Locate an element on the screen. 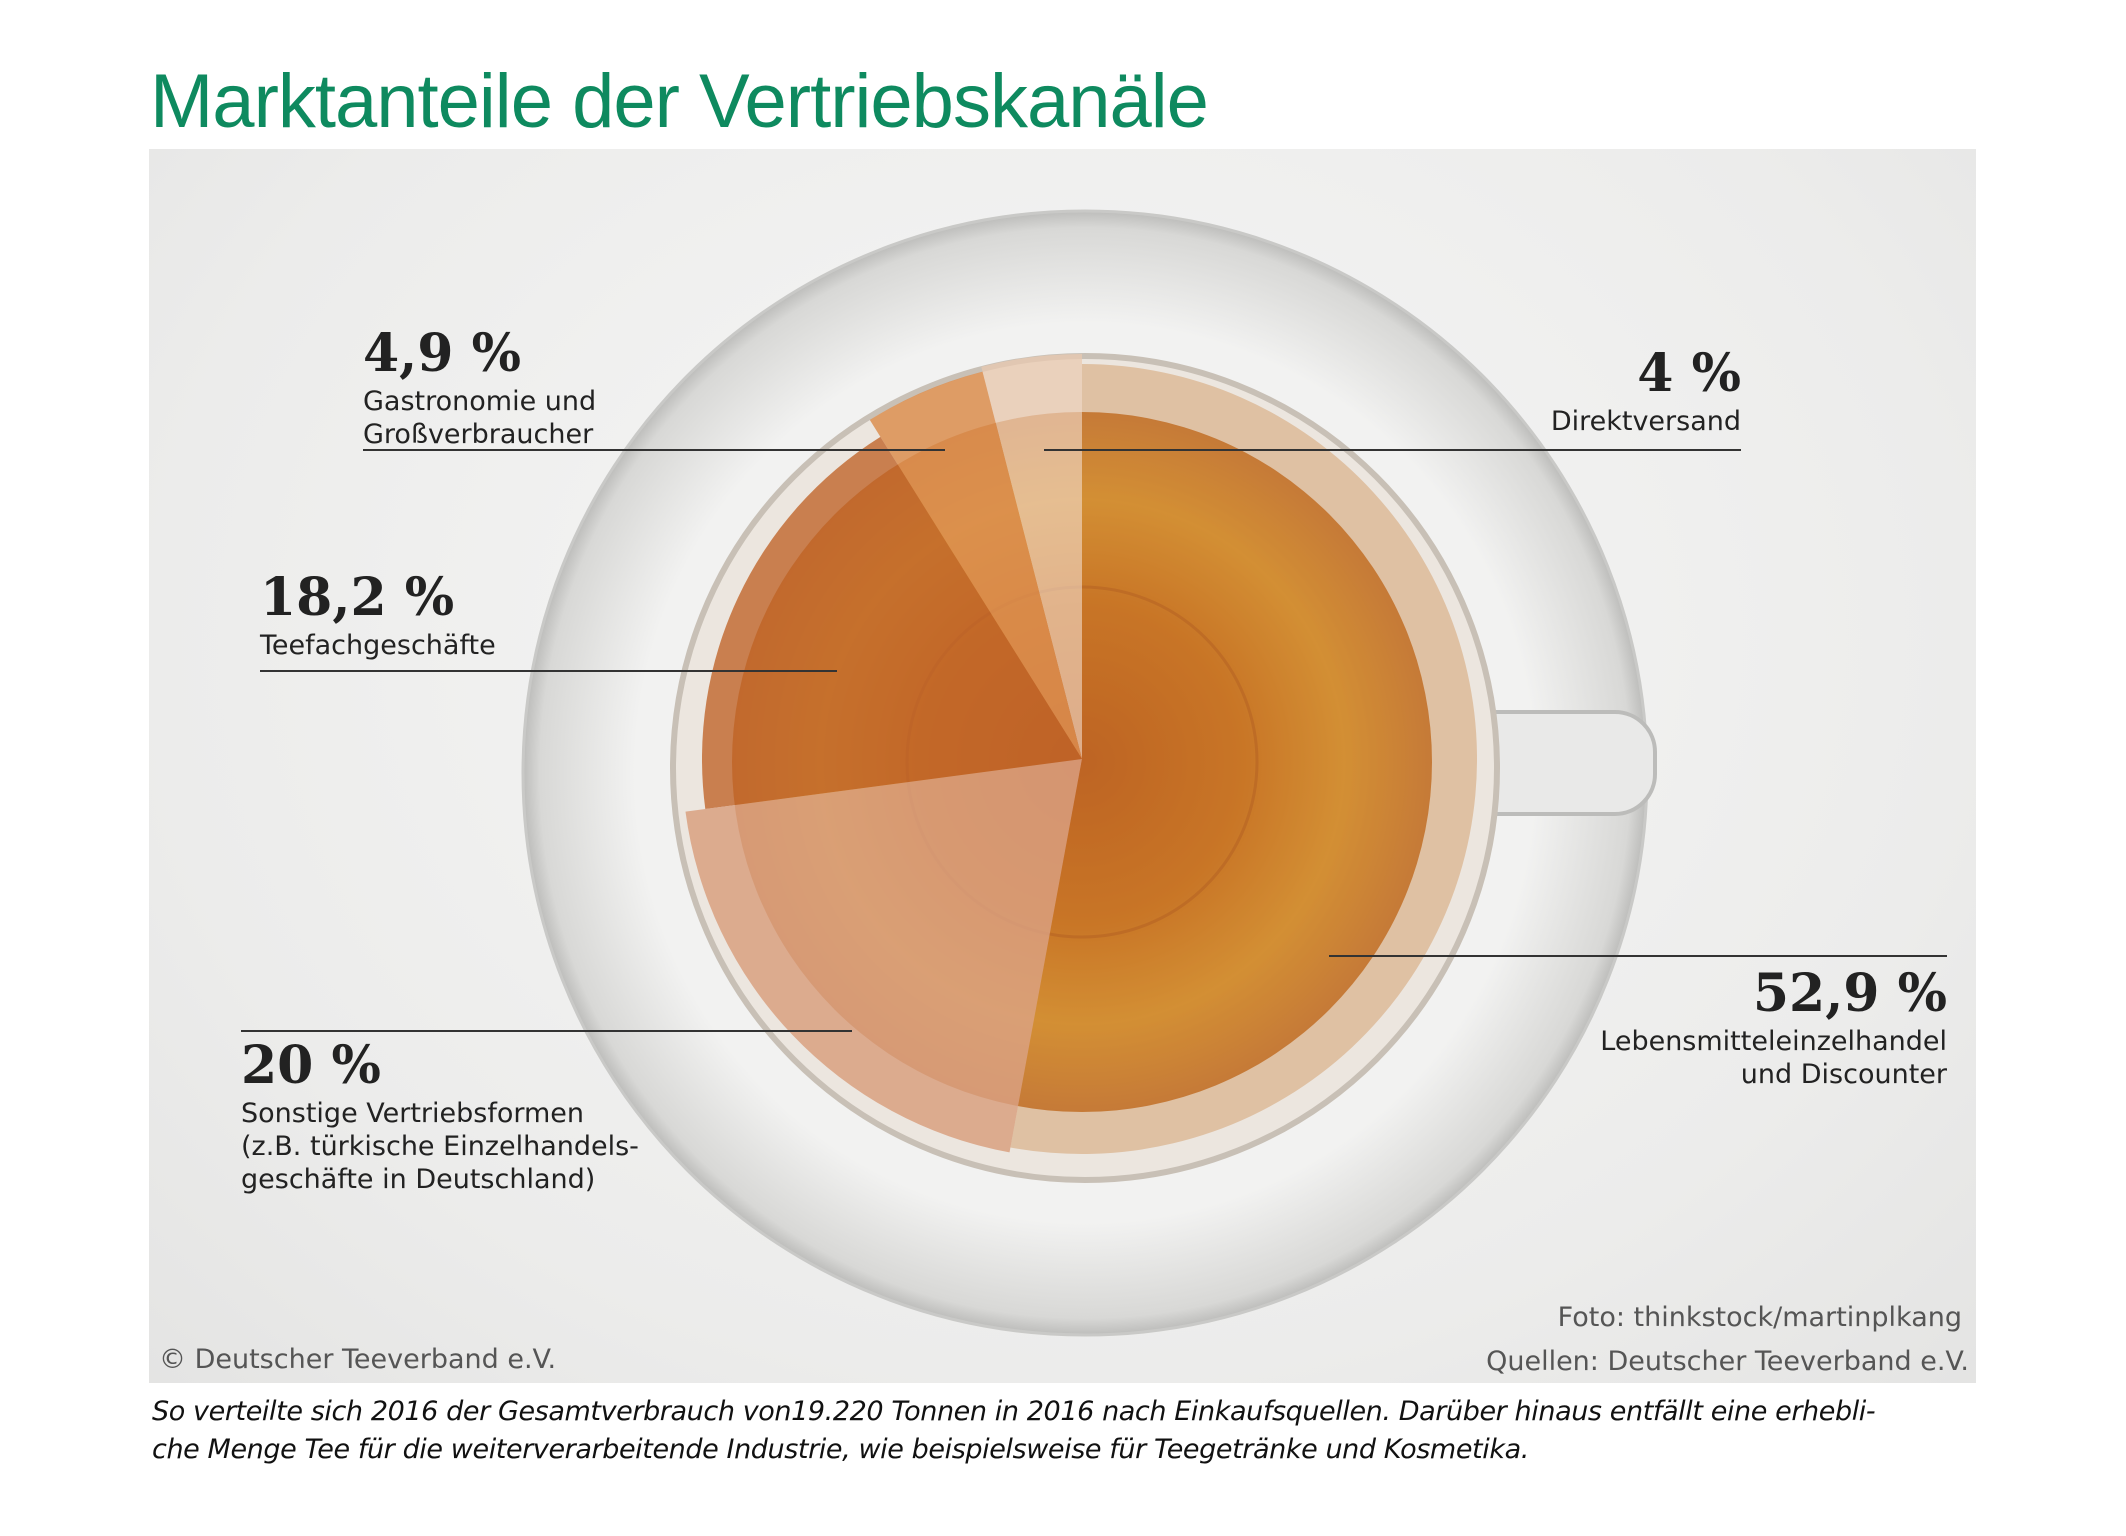 The image size is (2126, 1536). label-teefach: 18,2 % Teefachgeschäfte is located at coordinates (378, 617).